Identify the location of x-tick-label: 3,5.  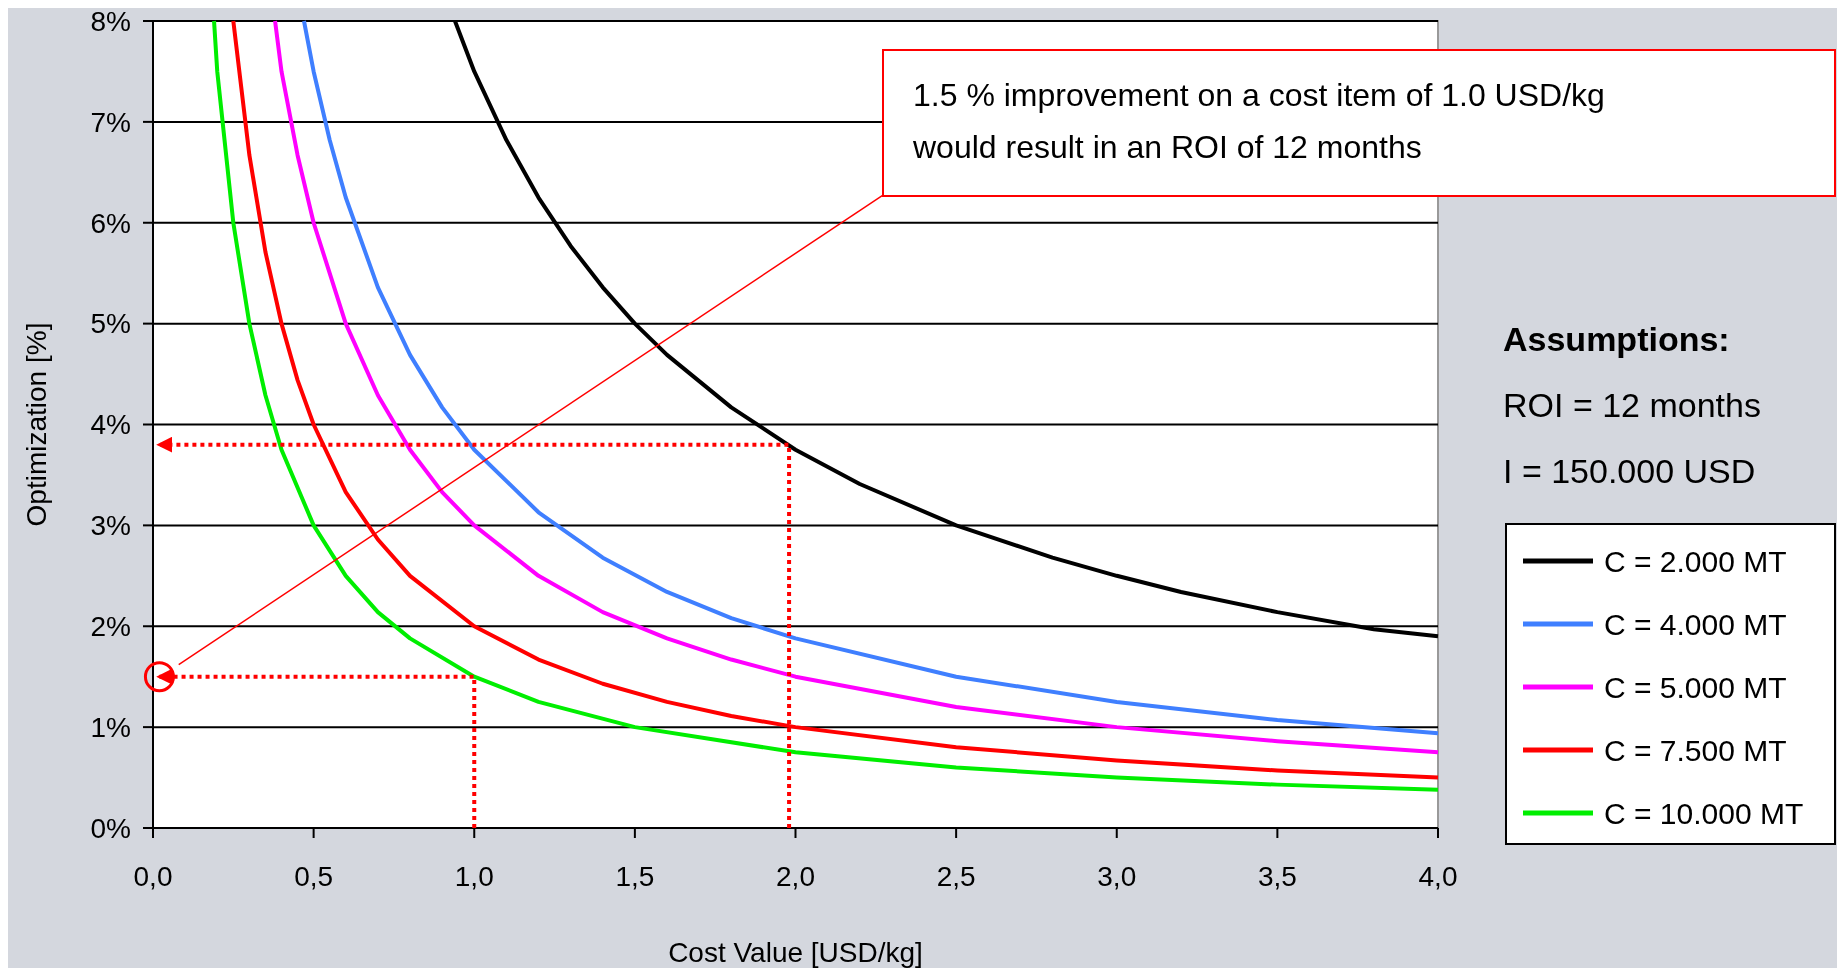
(1277, 876).